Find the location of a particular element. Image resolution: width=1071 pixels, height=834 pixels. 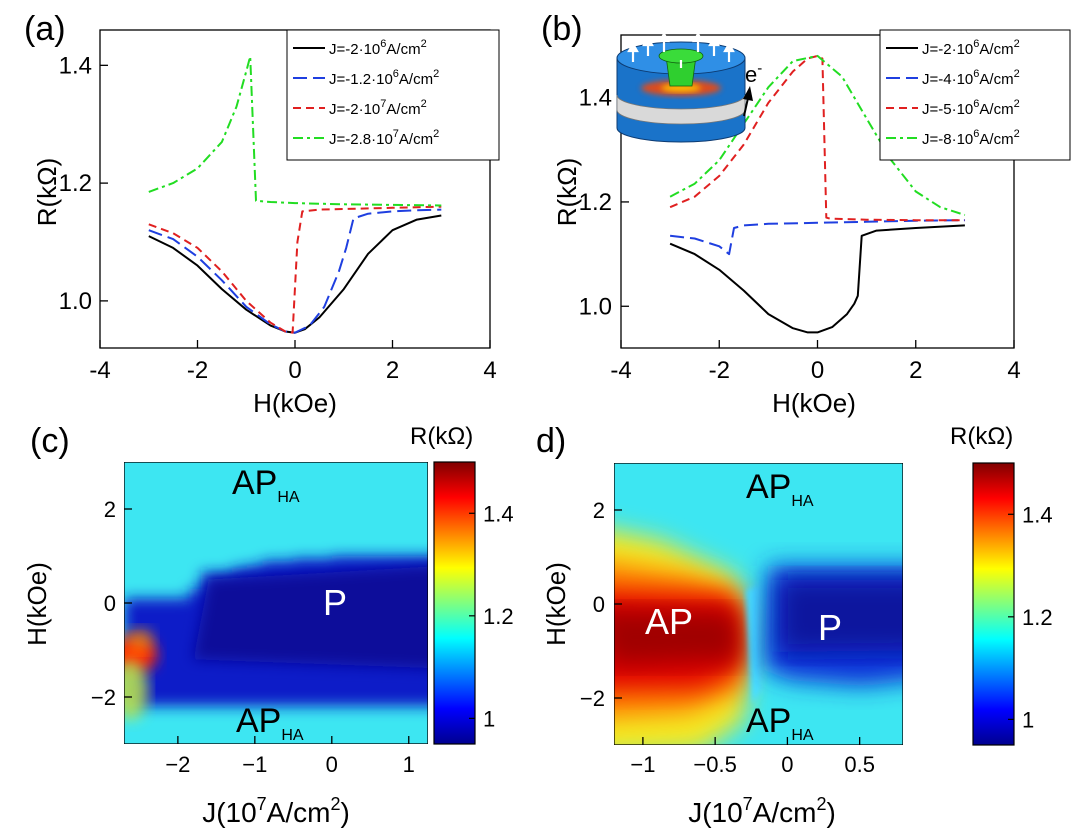

panel-a-legend-entry: J=-2·107A/cm2 is located at coordinates (378, 108).